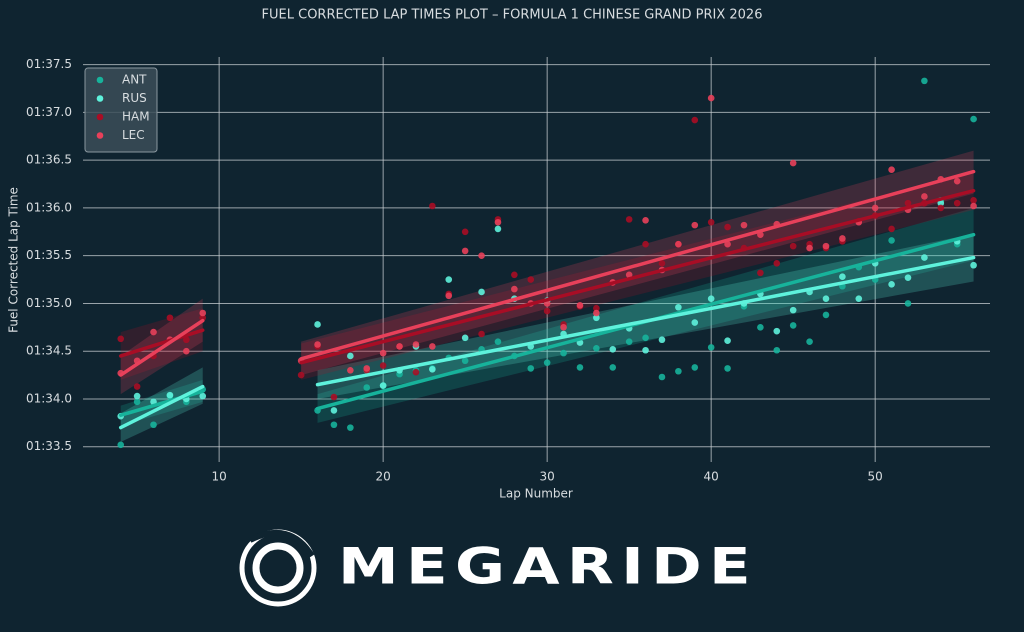 The image size is (1024, 632). Describe the element at coordinates (875, 477) in the screenshot. I see `x-tick-label: 50` at that location.